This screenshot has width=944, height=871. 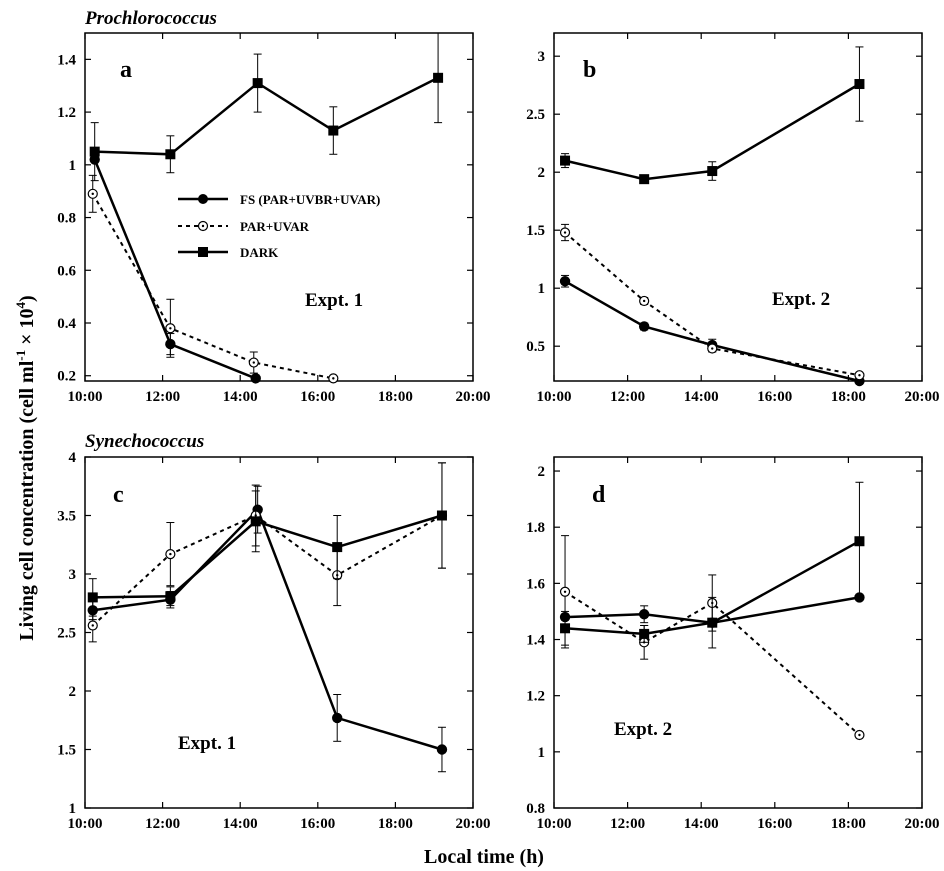 What do you see at coordinates (599, 495) in the screenshot?
I see `panel-letter: d` at bounding box center [599, 495].